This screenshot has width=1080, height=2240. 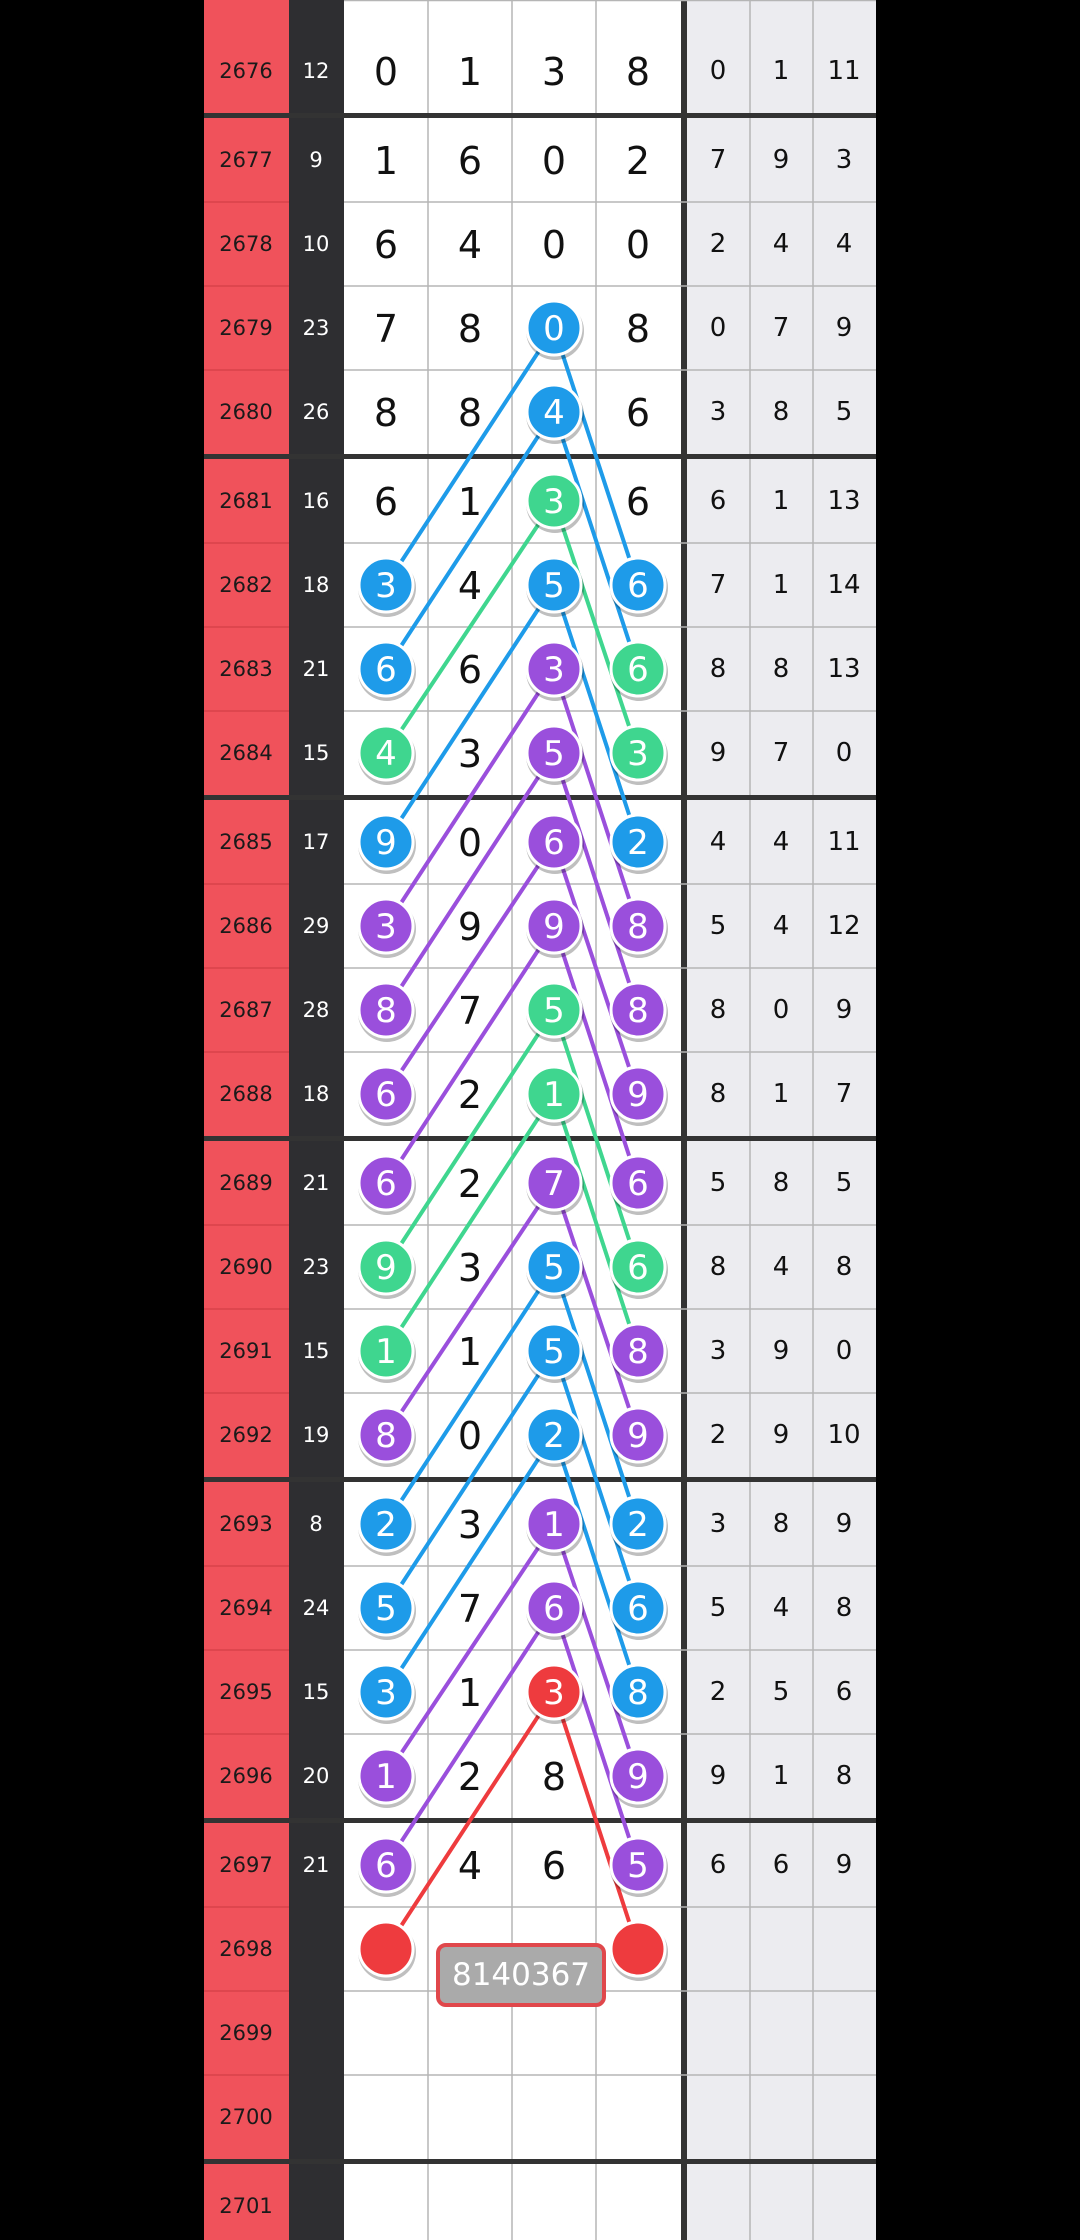 What do you see at coordinates (843, 501) in the screenshot?
I see `stat: 13` at bounding box center [843, 501].